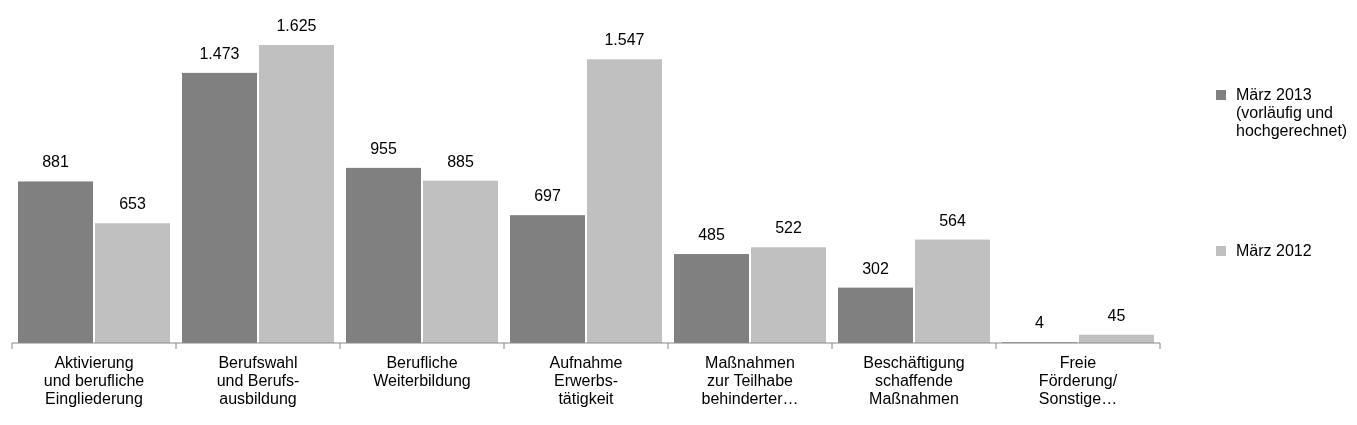 The image size is (1357, 425). What do you see at coordinates (422, 371) in the screenshot?
I see `x-tick-label: Berufliche Weiterbildung` at bounding box center [422, 371].